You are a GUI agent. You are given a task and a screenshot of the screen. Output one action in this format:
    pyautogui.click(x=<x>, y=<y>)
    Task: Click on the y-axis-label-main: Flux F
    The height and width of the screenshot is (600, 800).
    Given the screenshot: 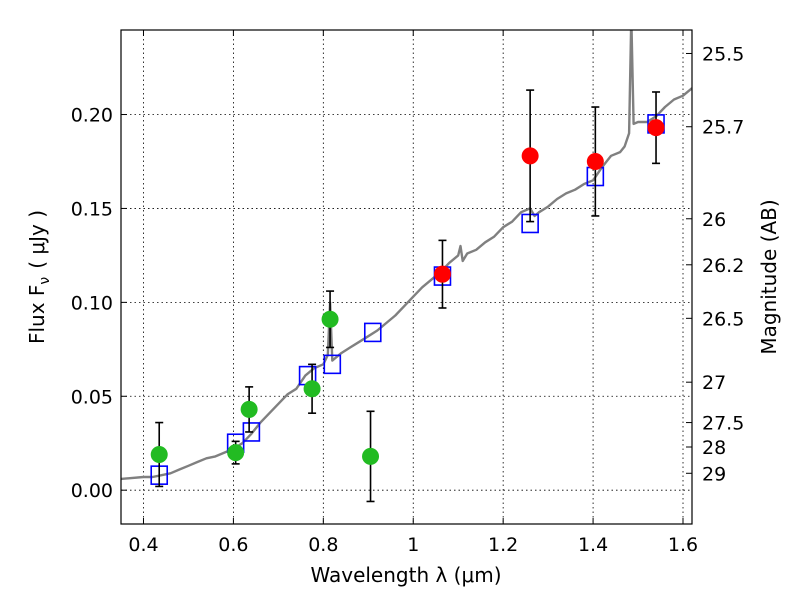 What is the action you would take?
    pyautogui.click(x=37, y=314)
    